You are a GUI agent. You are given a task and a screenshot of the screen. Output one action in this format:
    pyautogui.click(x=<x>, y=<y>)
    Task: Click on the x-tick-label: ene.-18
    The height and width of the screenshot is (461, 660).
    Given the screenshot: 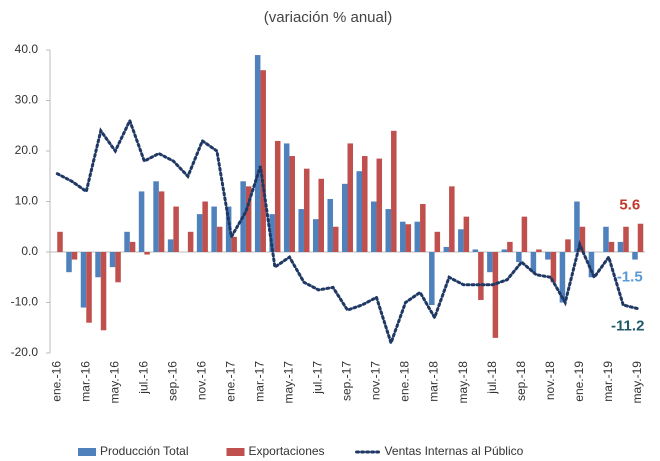 What is the action you would take?
    pyautogui.click(x=405, y=381)
    